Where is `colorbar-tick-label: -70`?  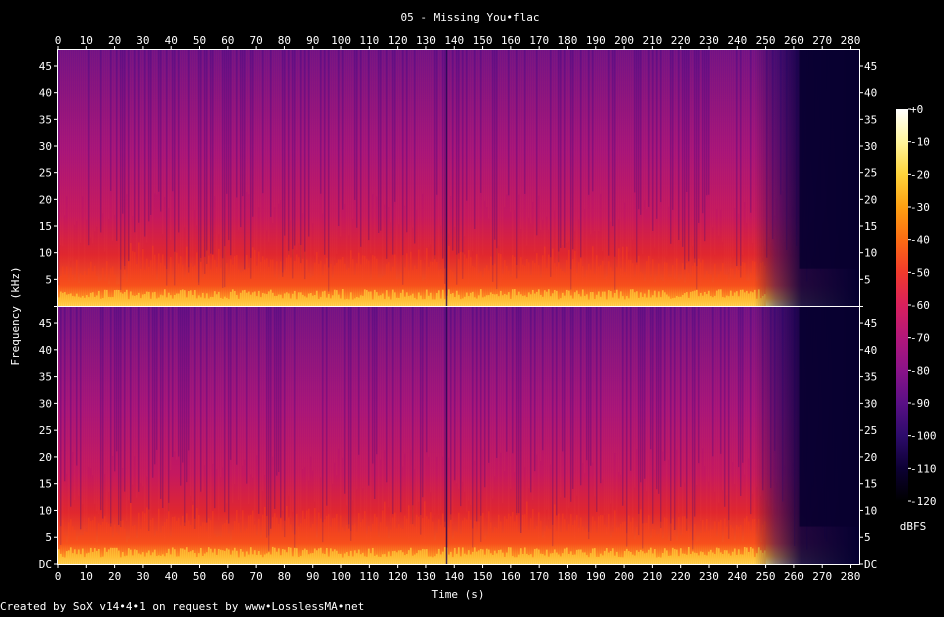 colorbar-tick-label: -70 is located at coordinates (920, 338).